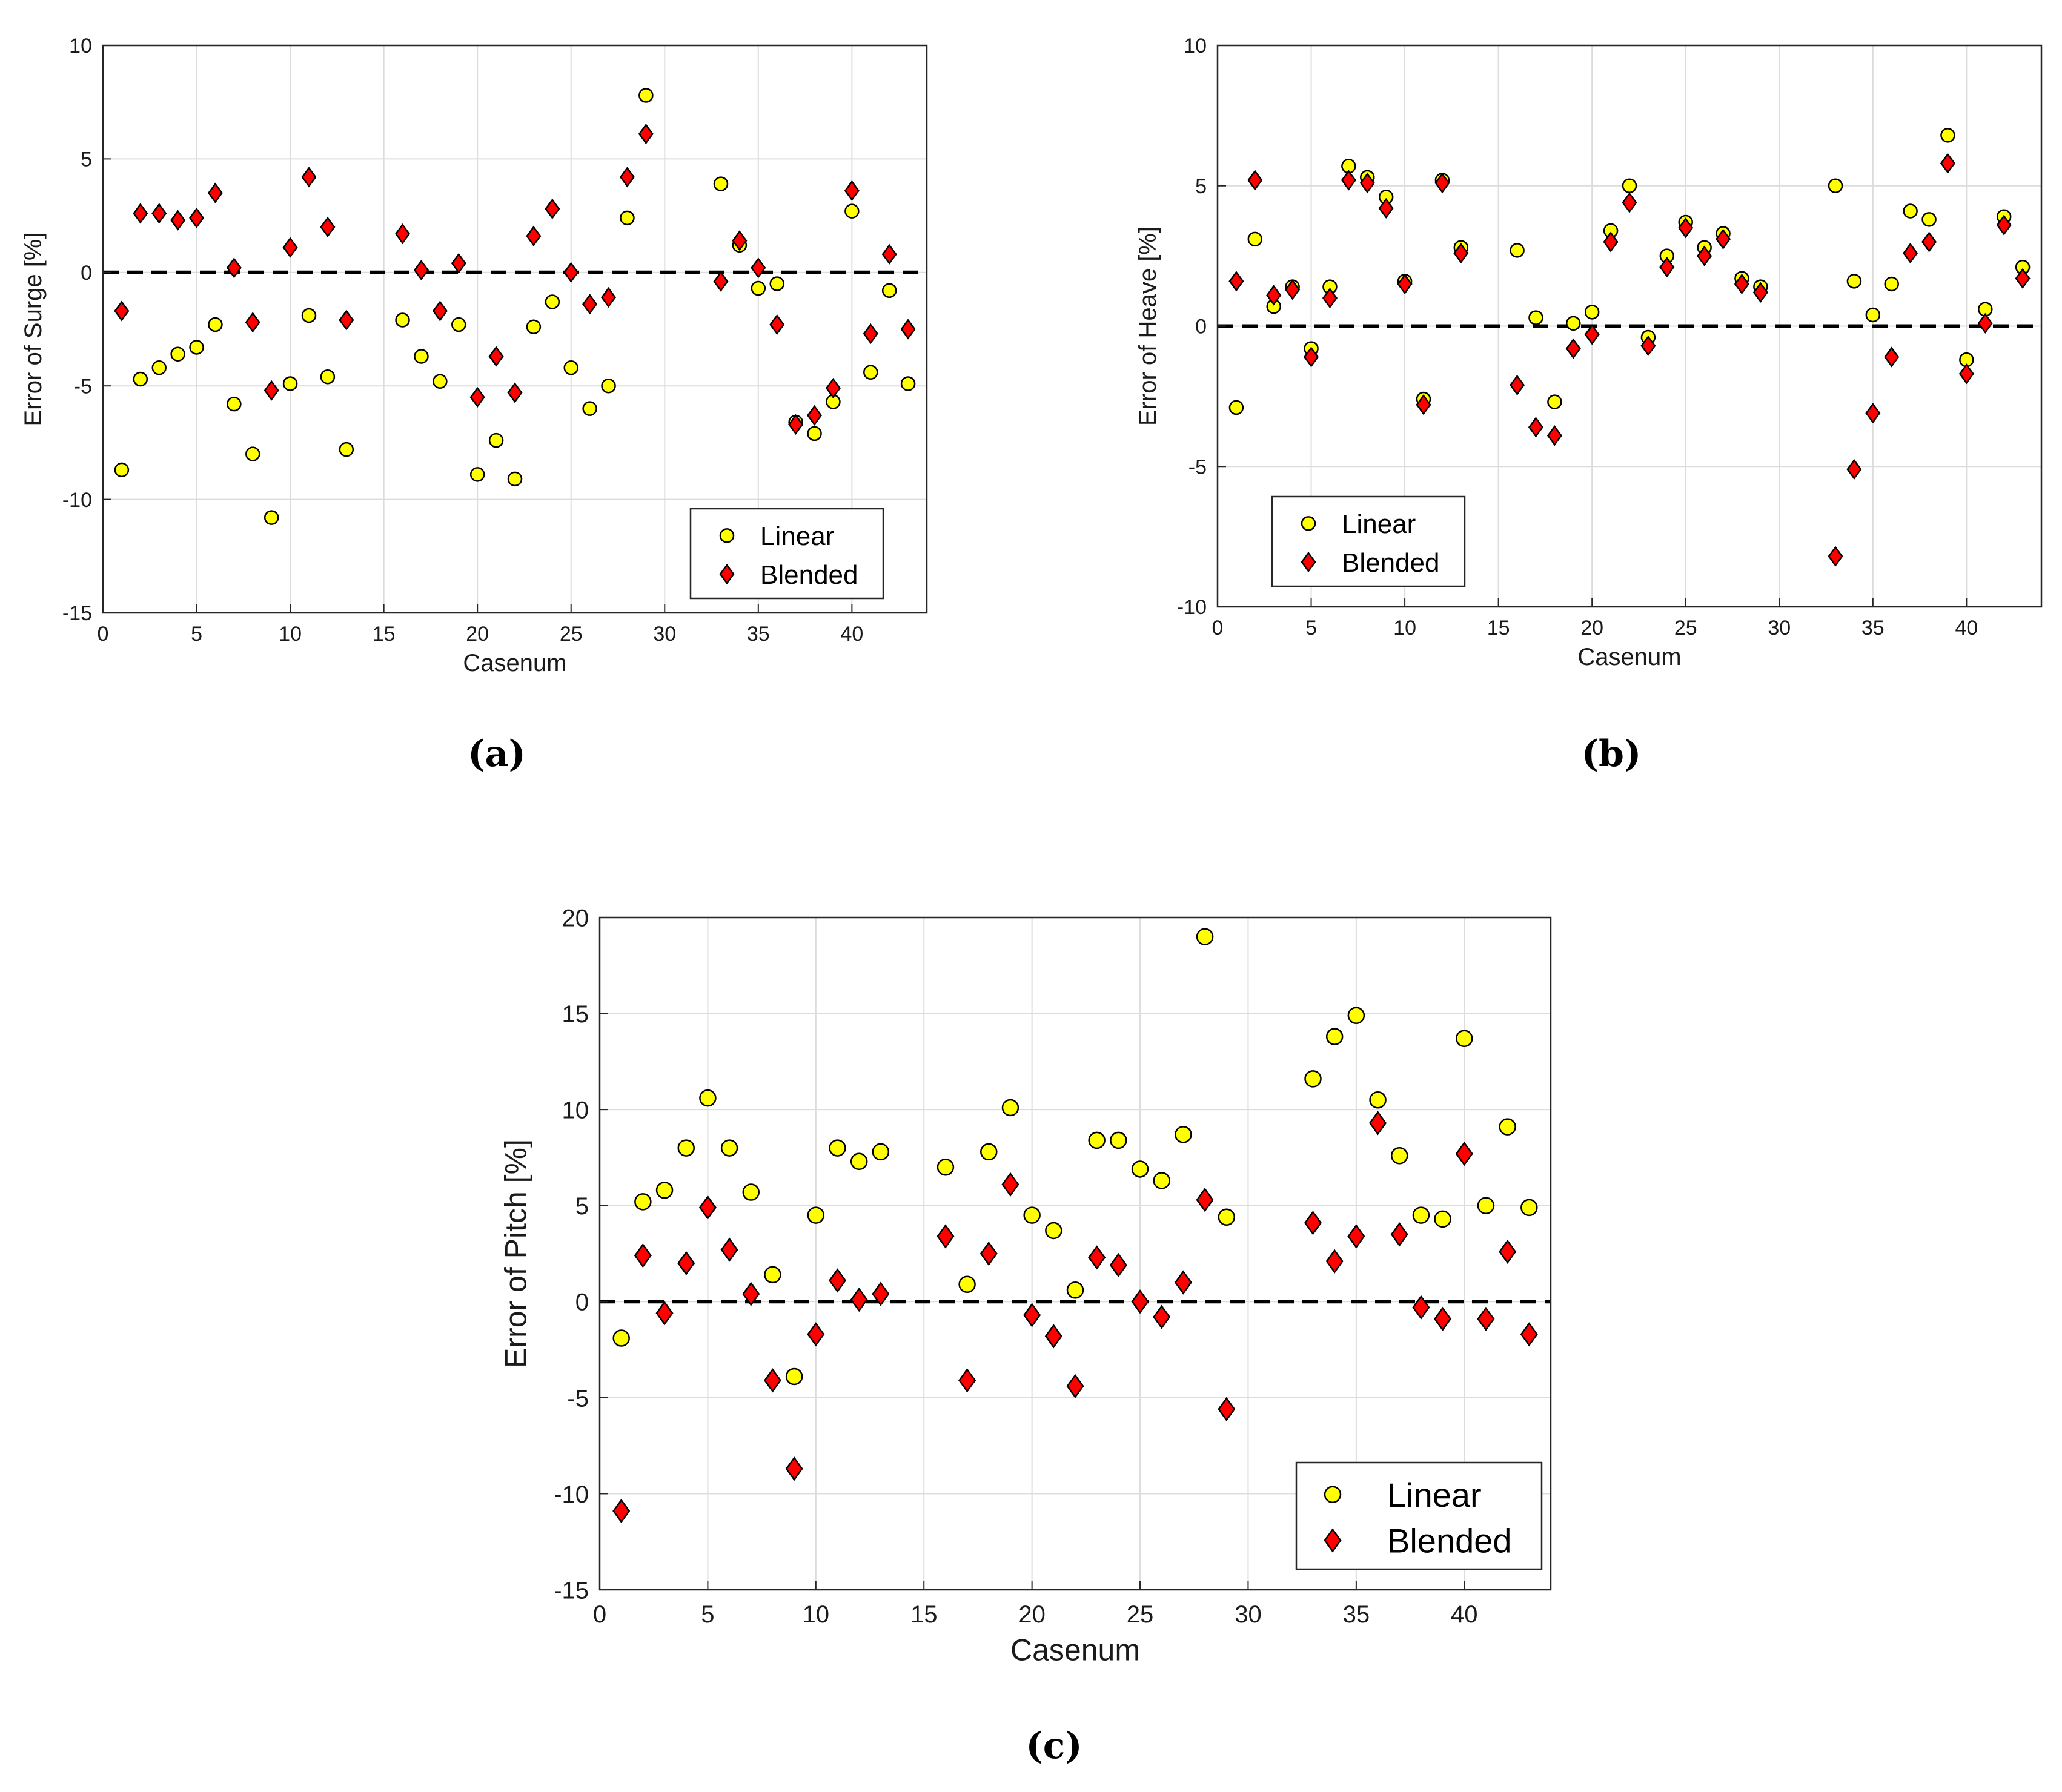  What do you see at coordinates (786, 554) in the screenshot?
I see `legend: Linear Blended` at bounding box center [786, 554].